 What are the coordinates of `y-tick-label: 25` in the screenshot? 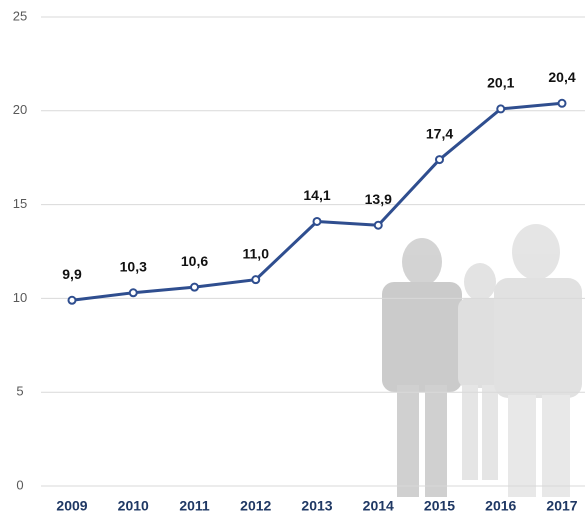 It's located at (20, 15).